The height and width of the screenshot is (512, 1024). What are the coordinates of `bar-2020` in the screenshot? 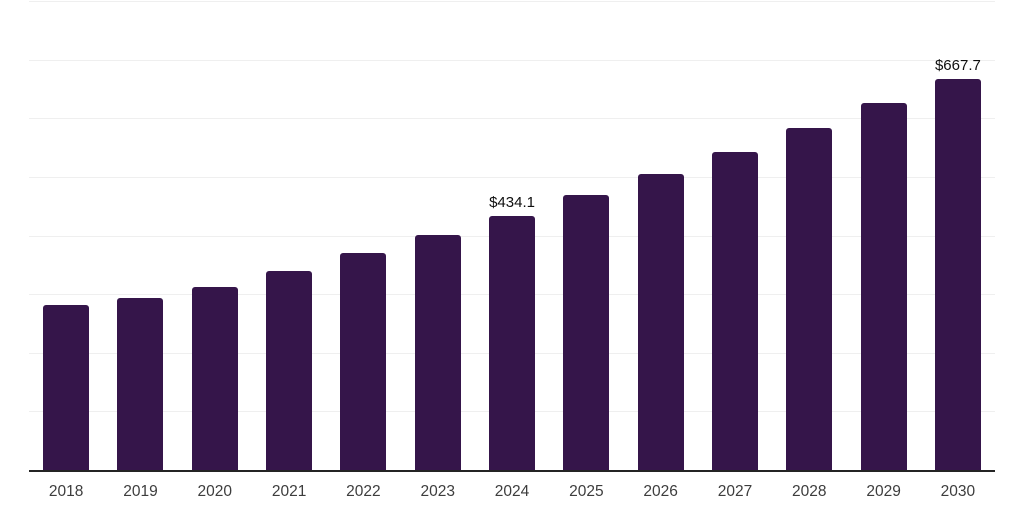 It's located at (214, 378).